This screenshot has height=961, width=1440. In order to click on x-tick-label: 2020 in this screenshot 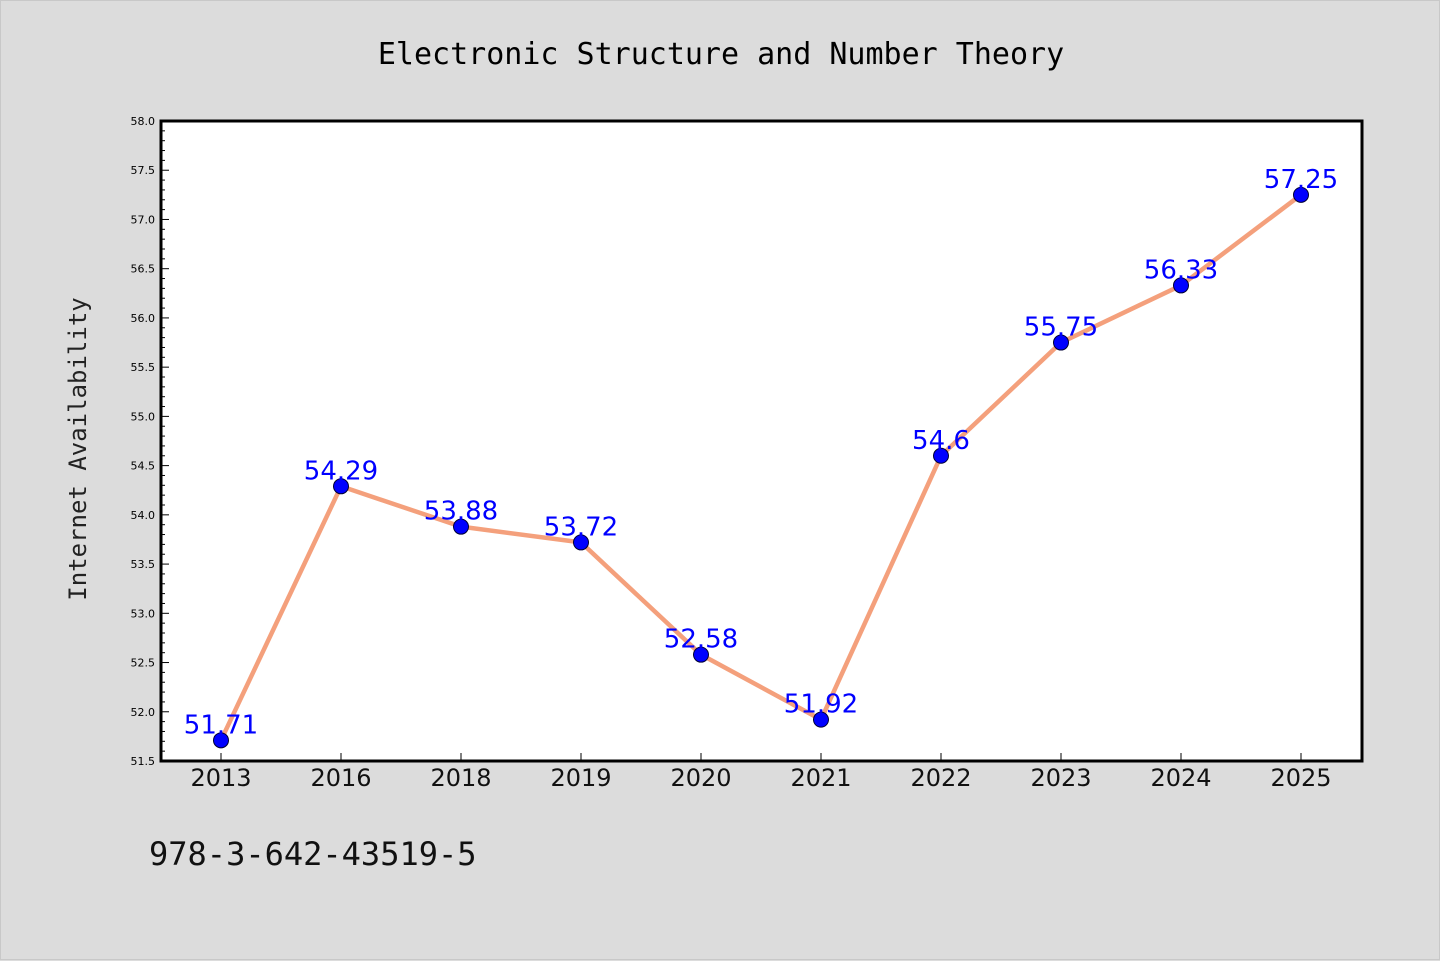, I will do `click(700, 778)`.